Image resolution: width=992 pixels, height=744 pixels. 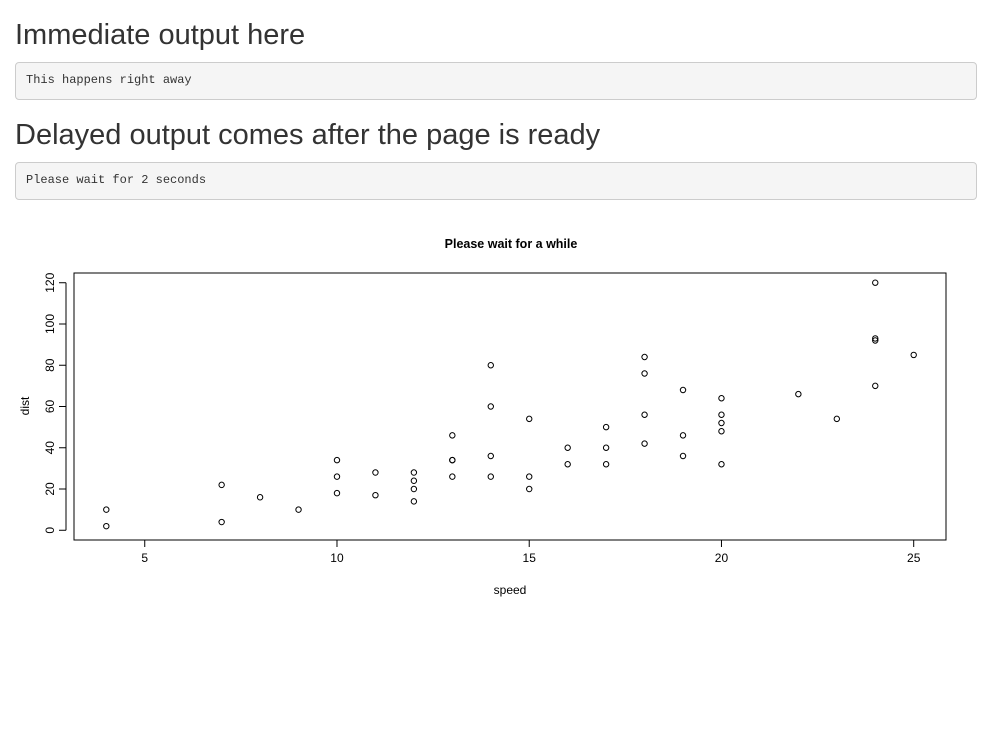 What do you see at coordinates (914, 558) in the screenshot?
I see `x-tick-label: 25` at bounding box center [914, 558].